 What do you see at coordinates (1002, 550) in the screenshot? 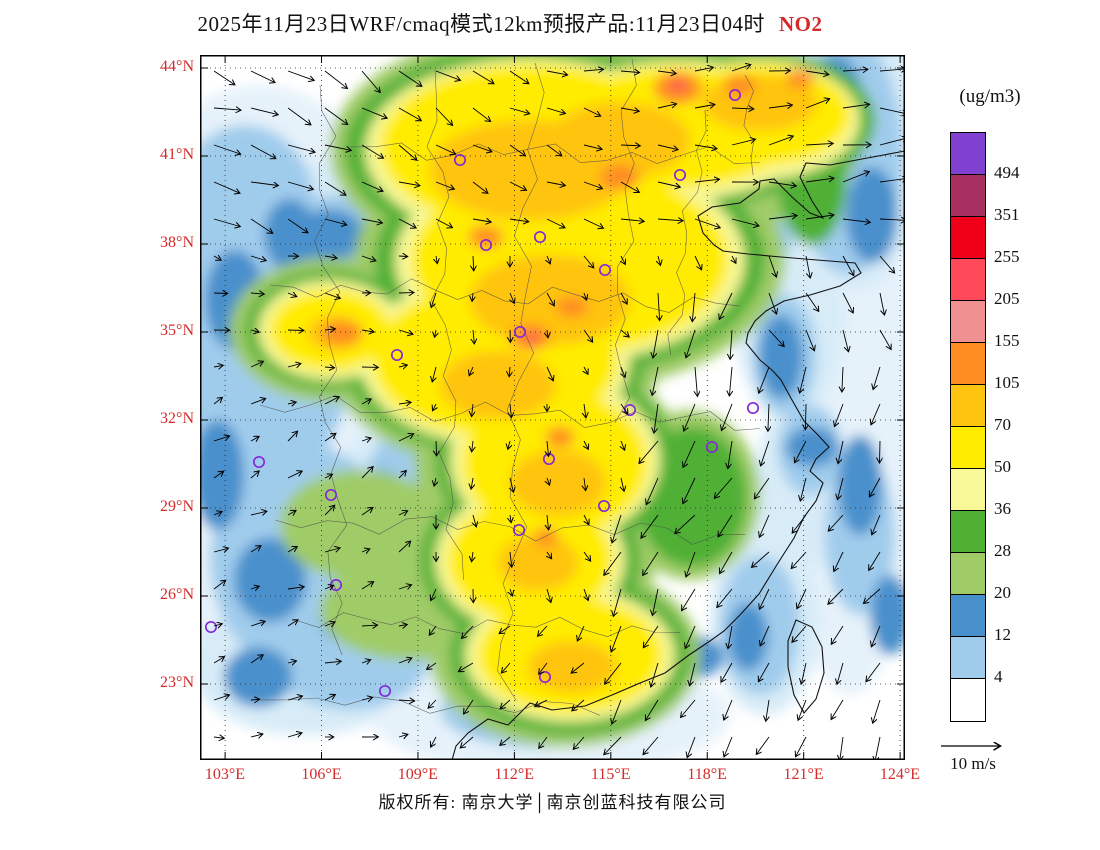
I see `legend-level-label: 28` at bounding box center [1002, 550].